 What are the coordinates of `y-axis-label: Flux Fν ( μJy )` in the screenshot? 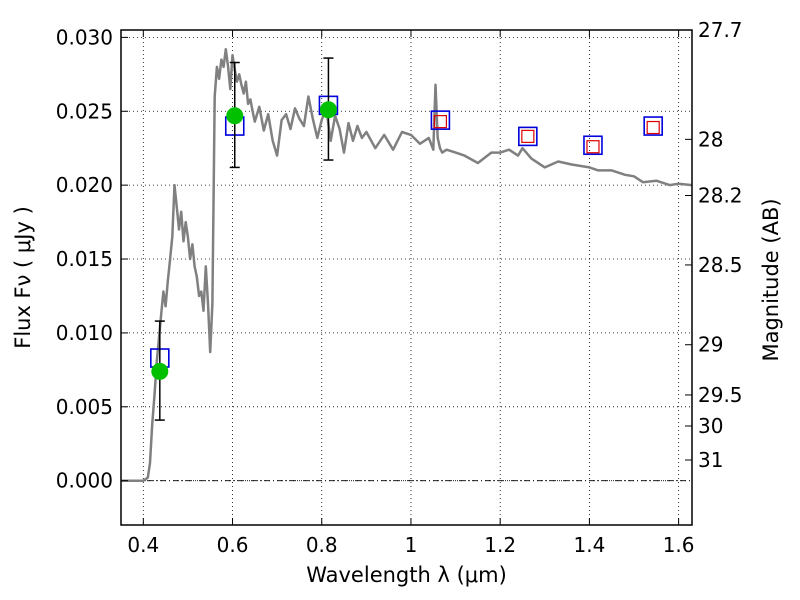 It's located at (23, 277).